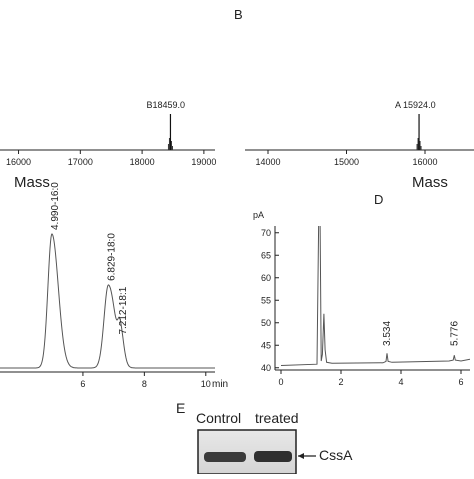 Image resolution: width=474 pixels, height=479 pixels. I want to click on x-tick-label: 4, so click(400, 382).